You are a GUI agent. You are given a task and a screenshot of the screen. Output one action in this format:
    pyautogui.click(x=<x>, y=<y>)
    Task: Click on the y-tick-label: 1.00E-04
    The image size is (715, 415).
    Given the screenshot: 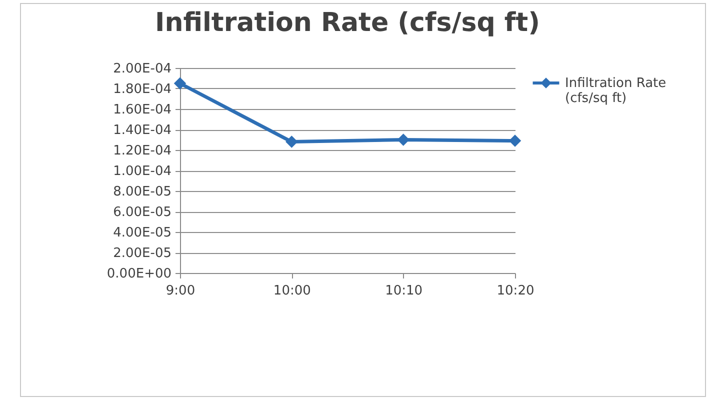 What is the action you would take?
    pyautogui.click(x=142, y=171)
    